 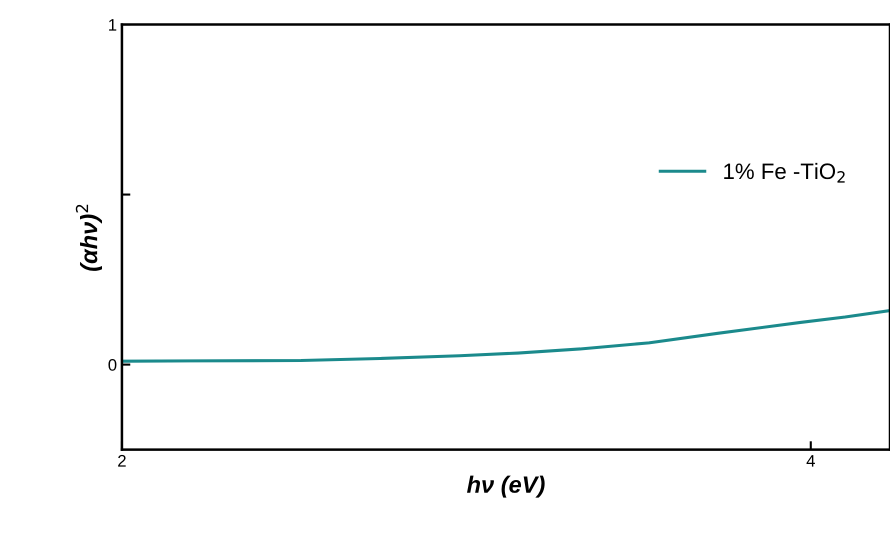 What do you see at coordinates (112, 25) in the screenshot?
I see `y-tick-label: 1` at bounding box center [112, 25].